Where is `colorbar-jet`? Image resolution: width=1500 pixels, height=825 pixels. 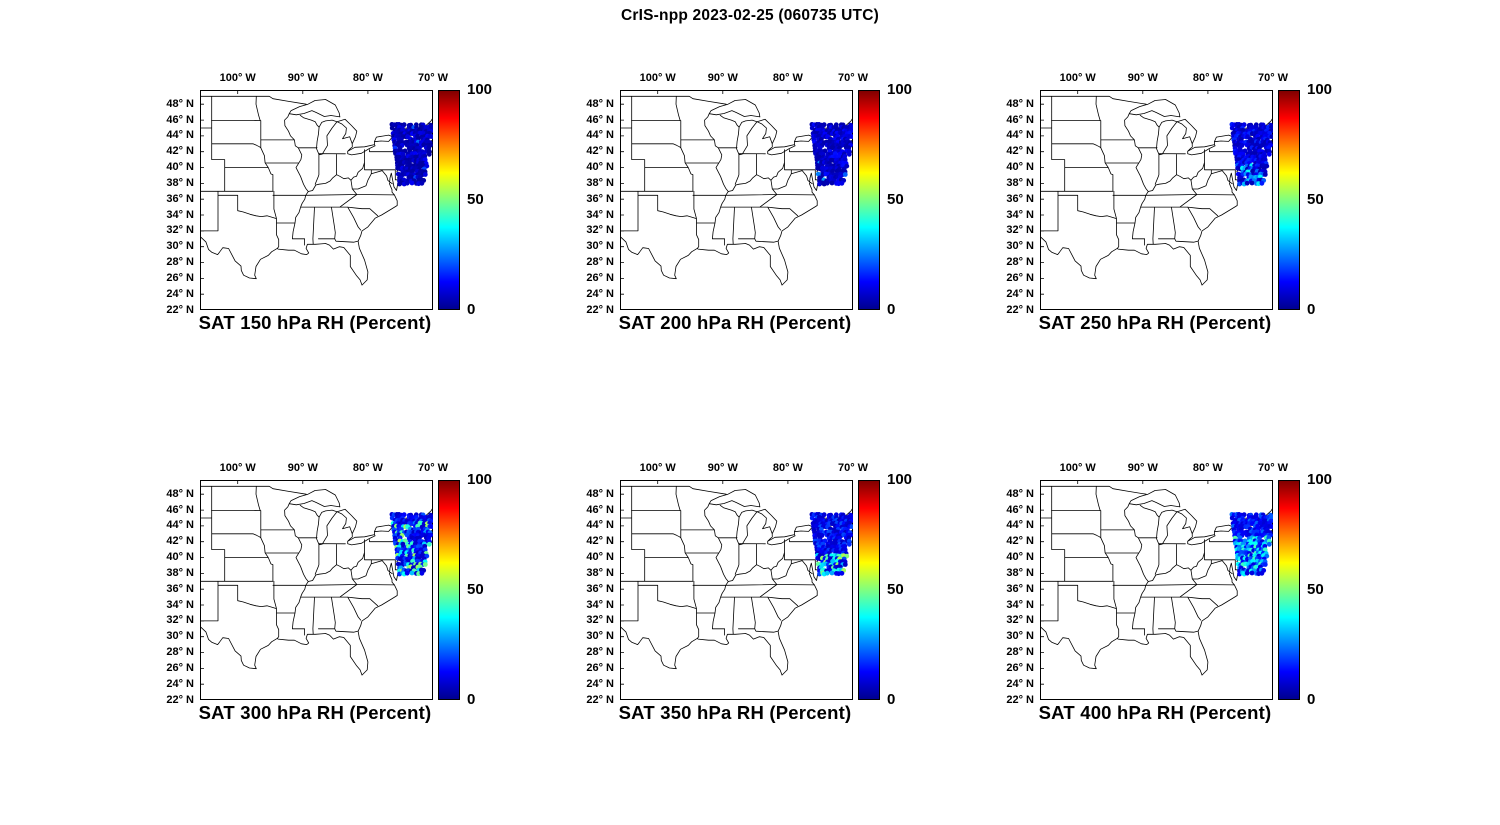 colorbar-jet is located at coordinates (449, 200).